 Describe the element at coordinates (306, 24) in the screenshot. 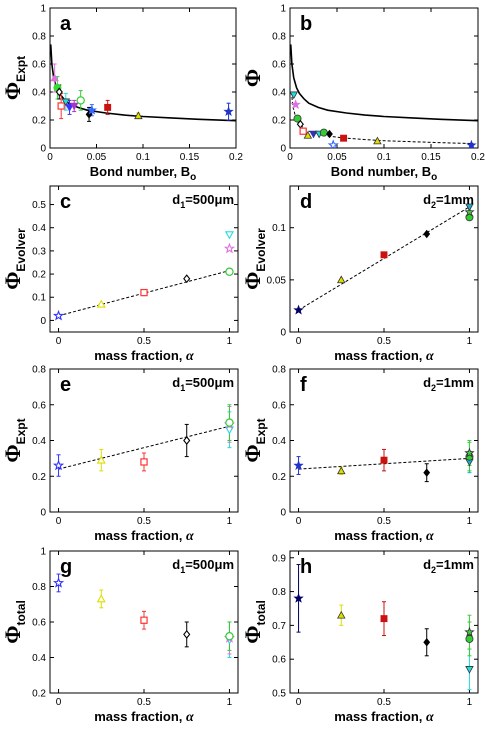

I see `panel-letter: b` at that location.